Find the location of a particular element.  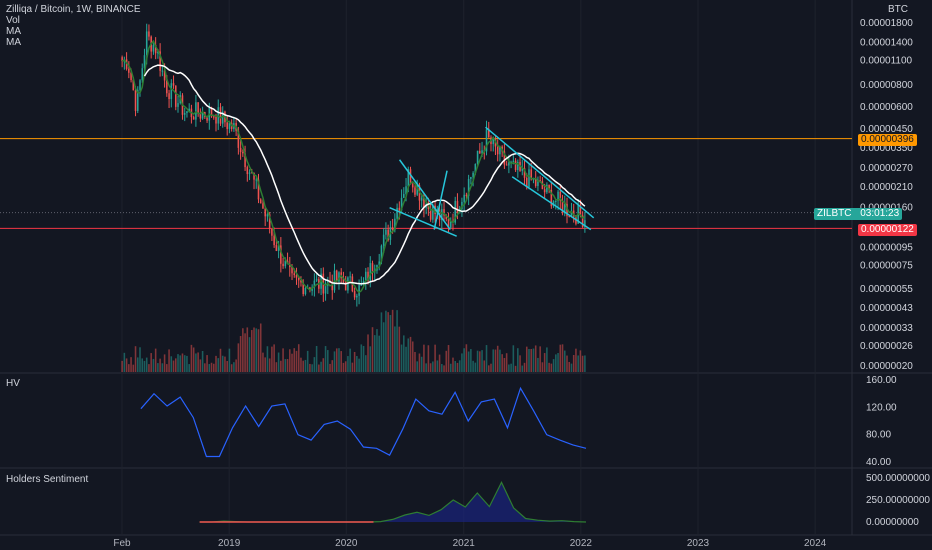

orange-line-price-label: 0.00000396 is located at coordinates (887, 140).